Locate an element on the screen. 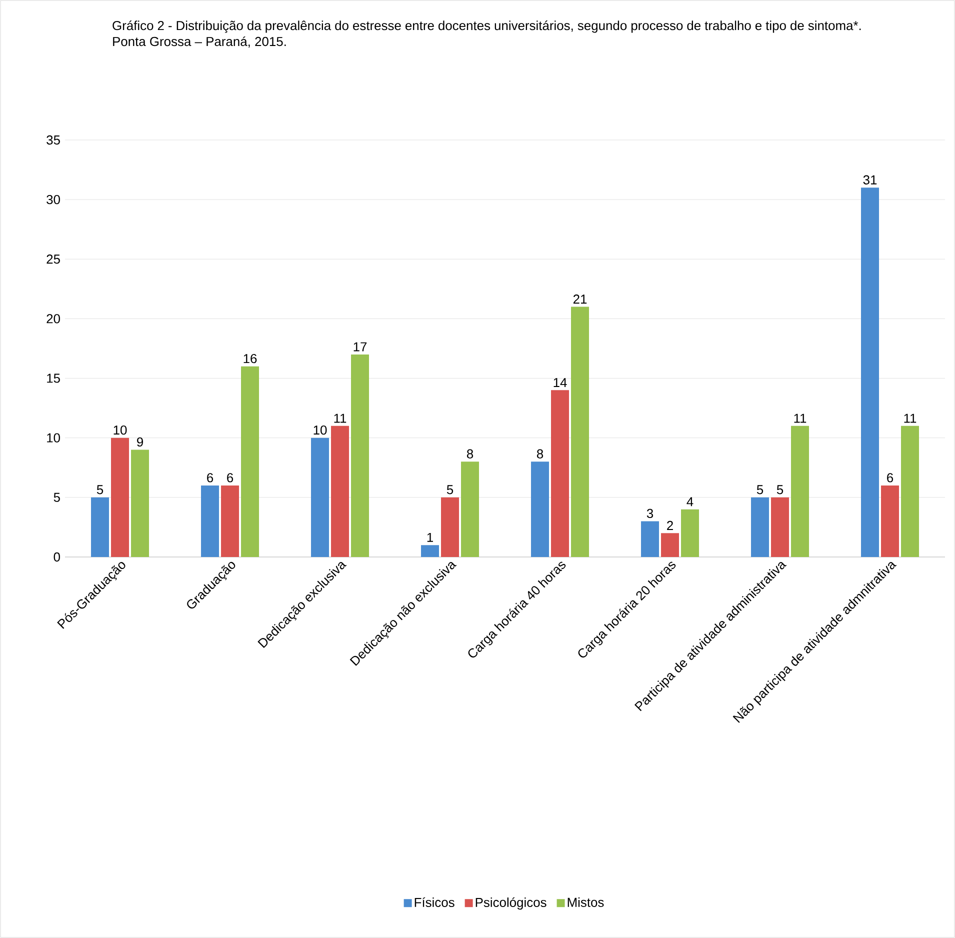 Image resolution: width=955 pixels, height=938 pixels. data-label: 2 is located at coordinates (670, 525).